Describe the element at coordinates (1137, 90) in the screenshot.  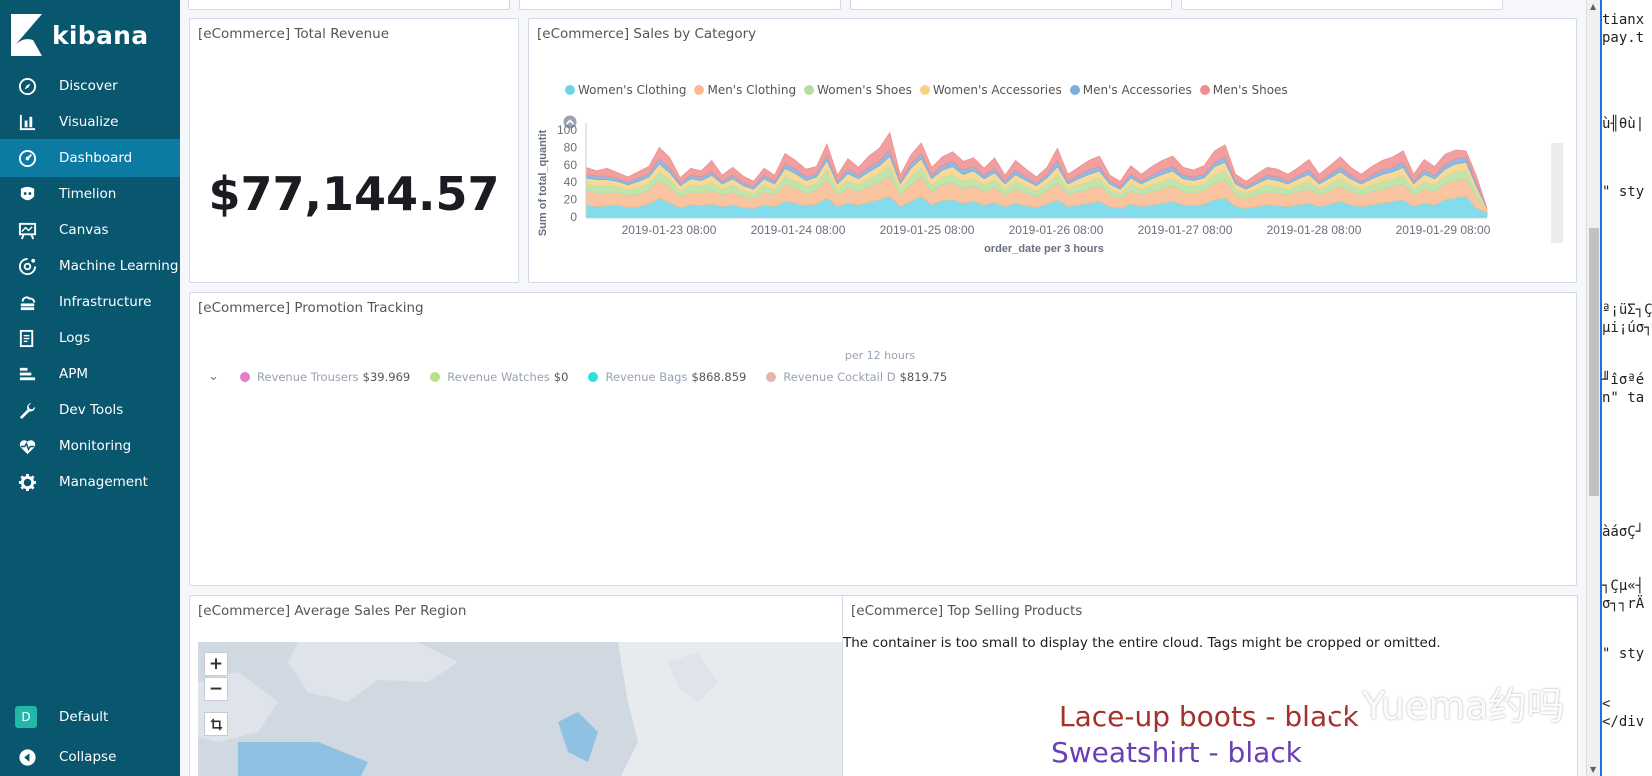
I see `legend-label: Men's Accessories` at that location.